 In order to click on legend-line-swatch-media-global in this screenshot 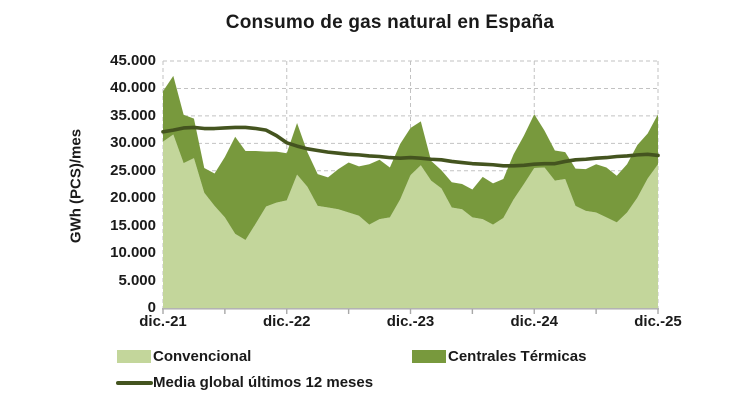, I will do `click(134, 383)`.